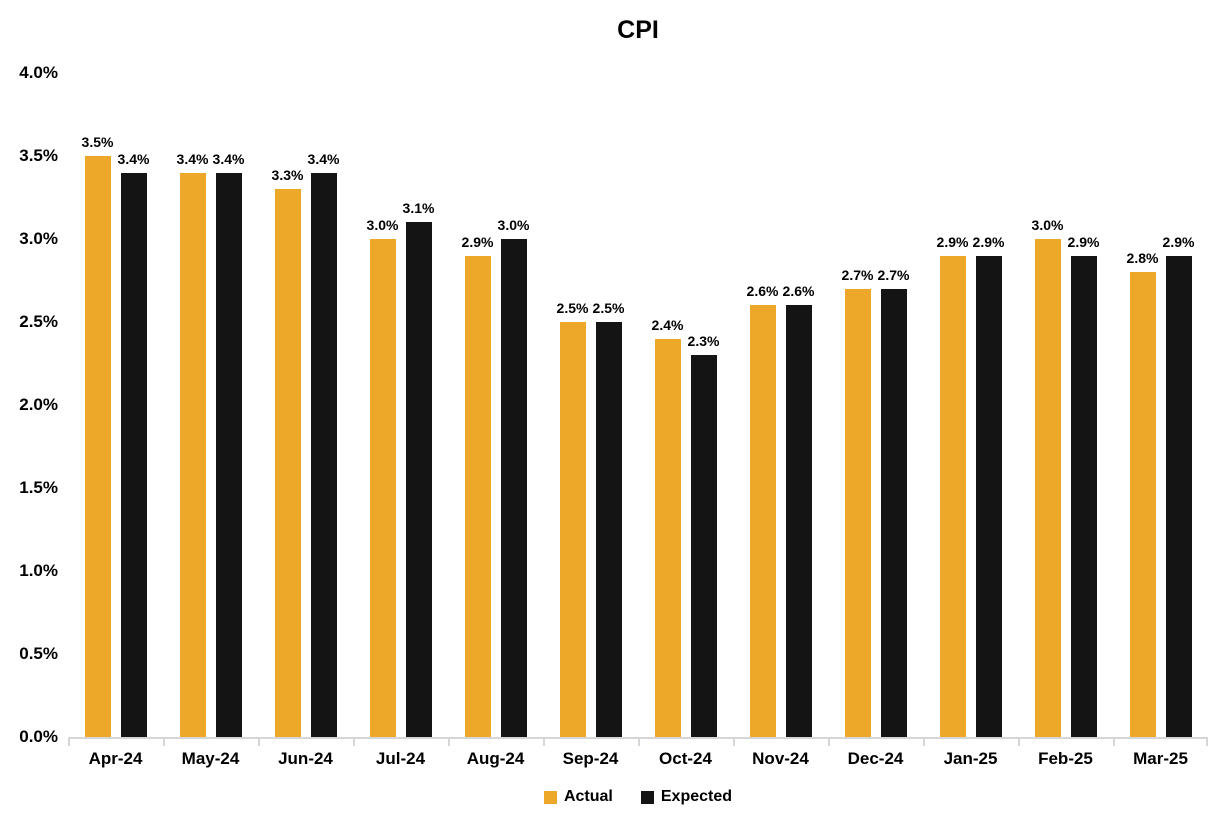  I want to click on x-axis-tick-label: Feb-25, so click(1065, 758).